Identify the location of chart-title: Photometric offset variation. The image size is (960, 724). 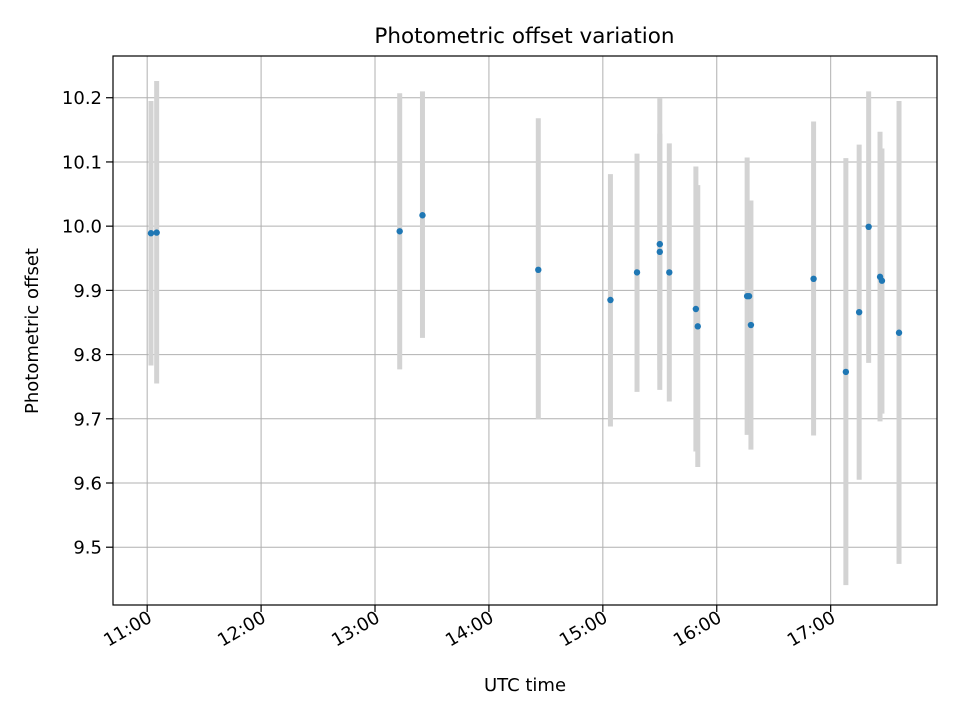
(524, 36).